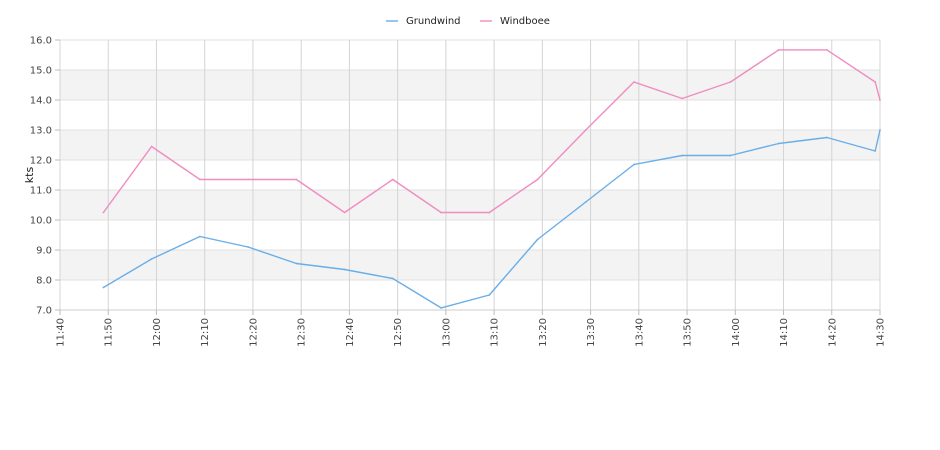 This screenshot has height=450, width=940. I want to click on x-tick-label: 12:00, so click(157, 332).